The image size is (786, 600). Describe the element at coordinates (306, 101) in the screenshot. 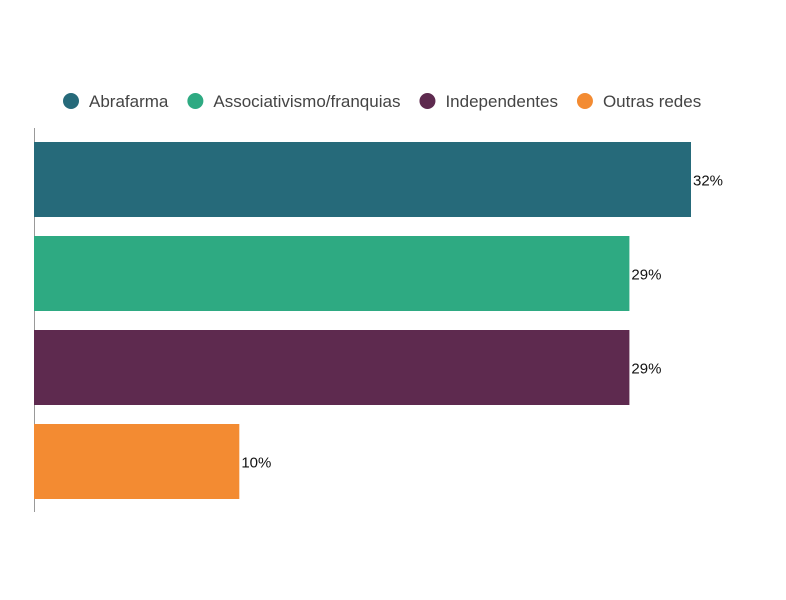

I see `legend-label-2: Associativismo/franquias` at that location.